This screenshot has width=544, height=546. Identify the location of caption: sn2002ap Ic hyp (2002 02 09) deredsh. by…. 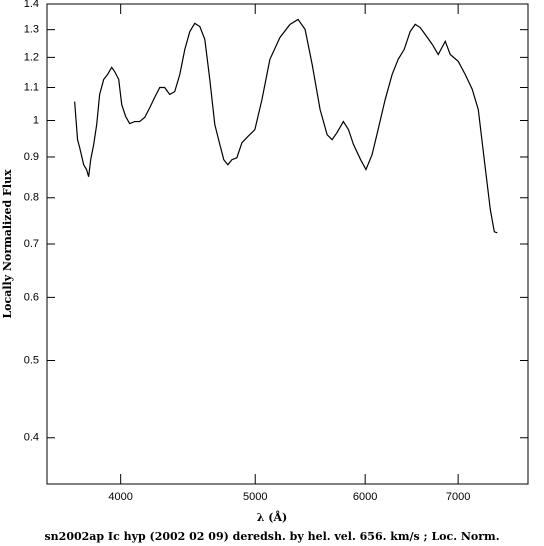
(271, 536).